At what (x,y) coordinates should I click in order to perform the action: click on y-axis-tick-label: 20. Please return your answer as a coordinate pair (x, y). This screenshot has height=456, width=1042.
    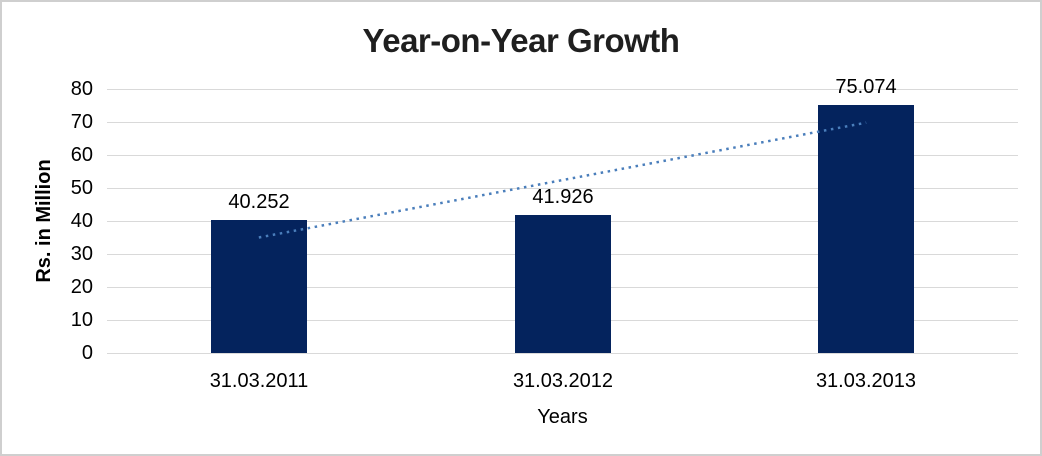
    Looking at the image, I should click on (81, 287).